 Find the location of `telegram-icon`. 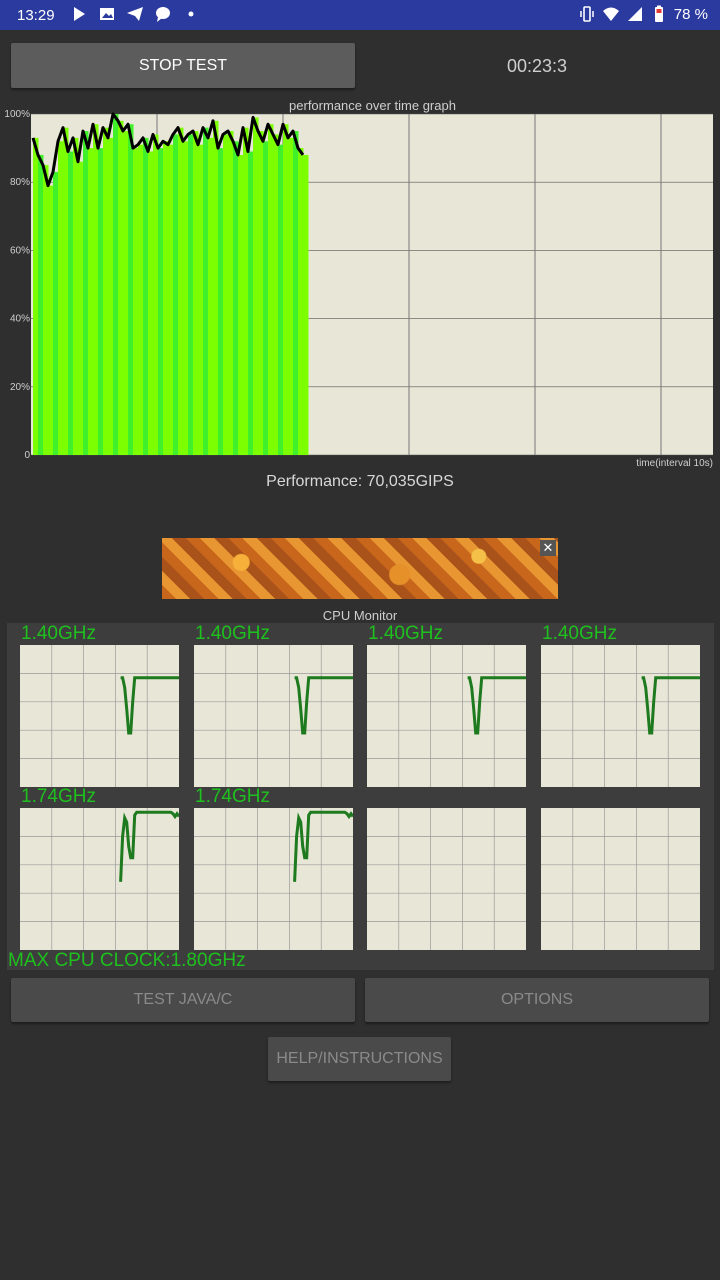

telegram-icon is located at coordinates (135, 14).